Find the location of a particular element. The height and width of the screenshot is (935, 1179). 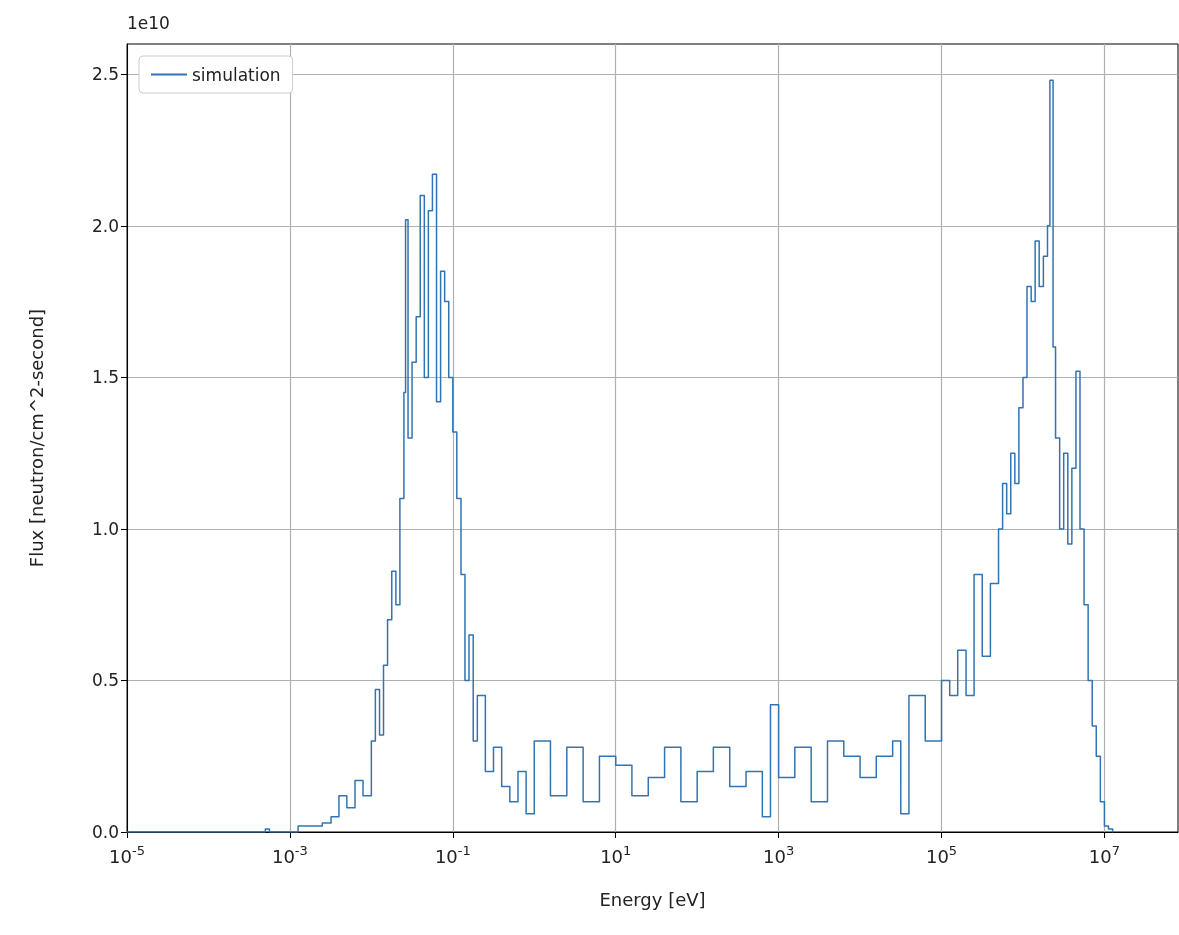

y-tick-label: 0.0 is located at coordinates (105, 832).